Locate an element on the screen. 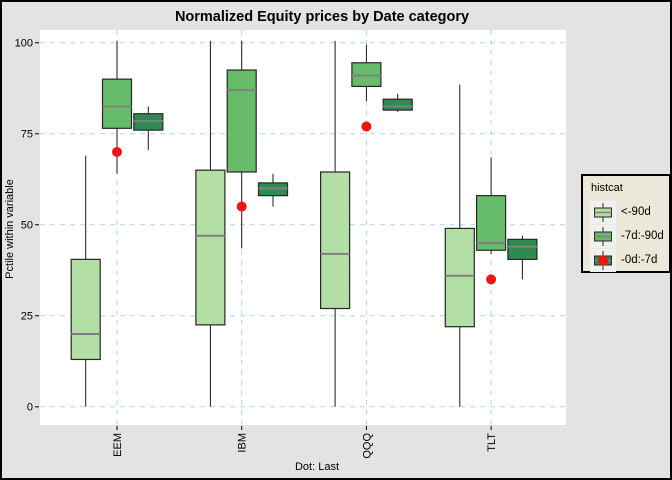 The image size is (672, 480). y-tick-label: 100 is located at coordinates (24, 44).